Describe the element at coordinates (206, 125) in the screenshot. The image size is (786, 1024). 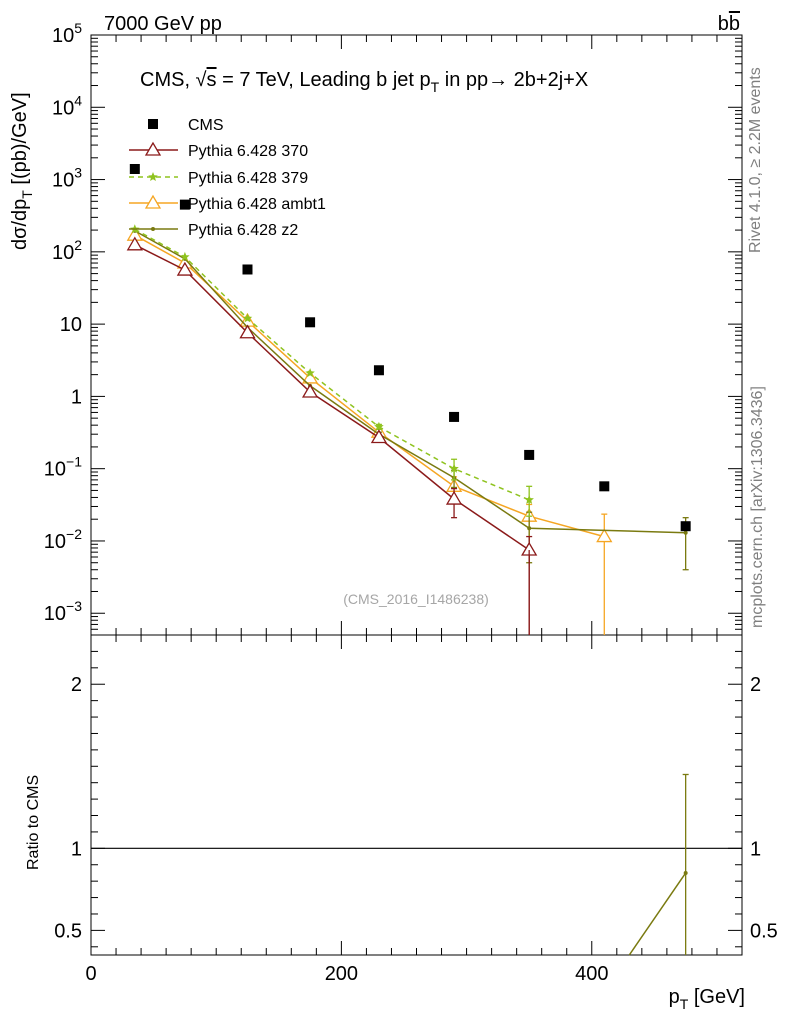
I see `legend-label: CMS` at that location.